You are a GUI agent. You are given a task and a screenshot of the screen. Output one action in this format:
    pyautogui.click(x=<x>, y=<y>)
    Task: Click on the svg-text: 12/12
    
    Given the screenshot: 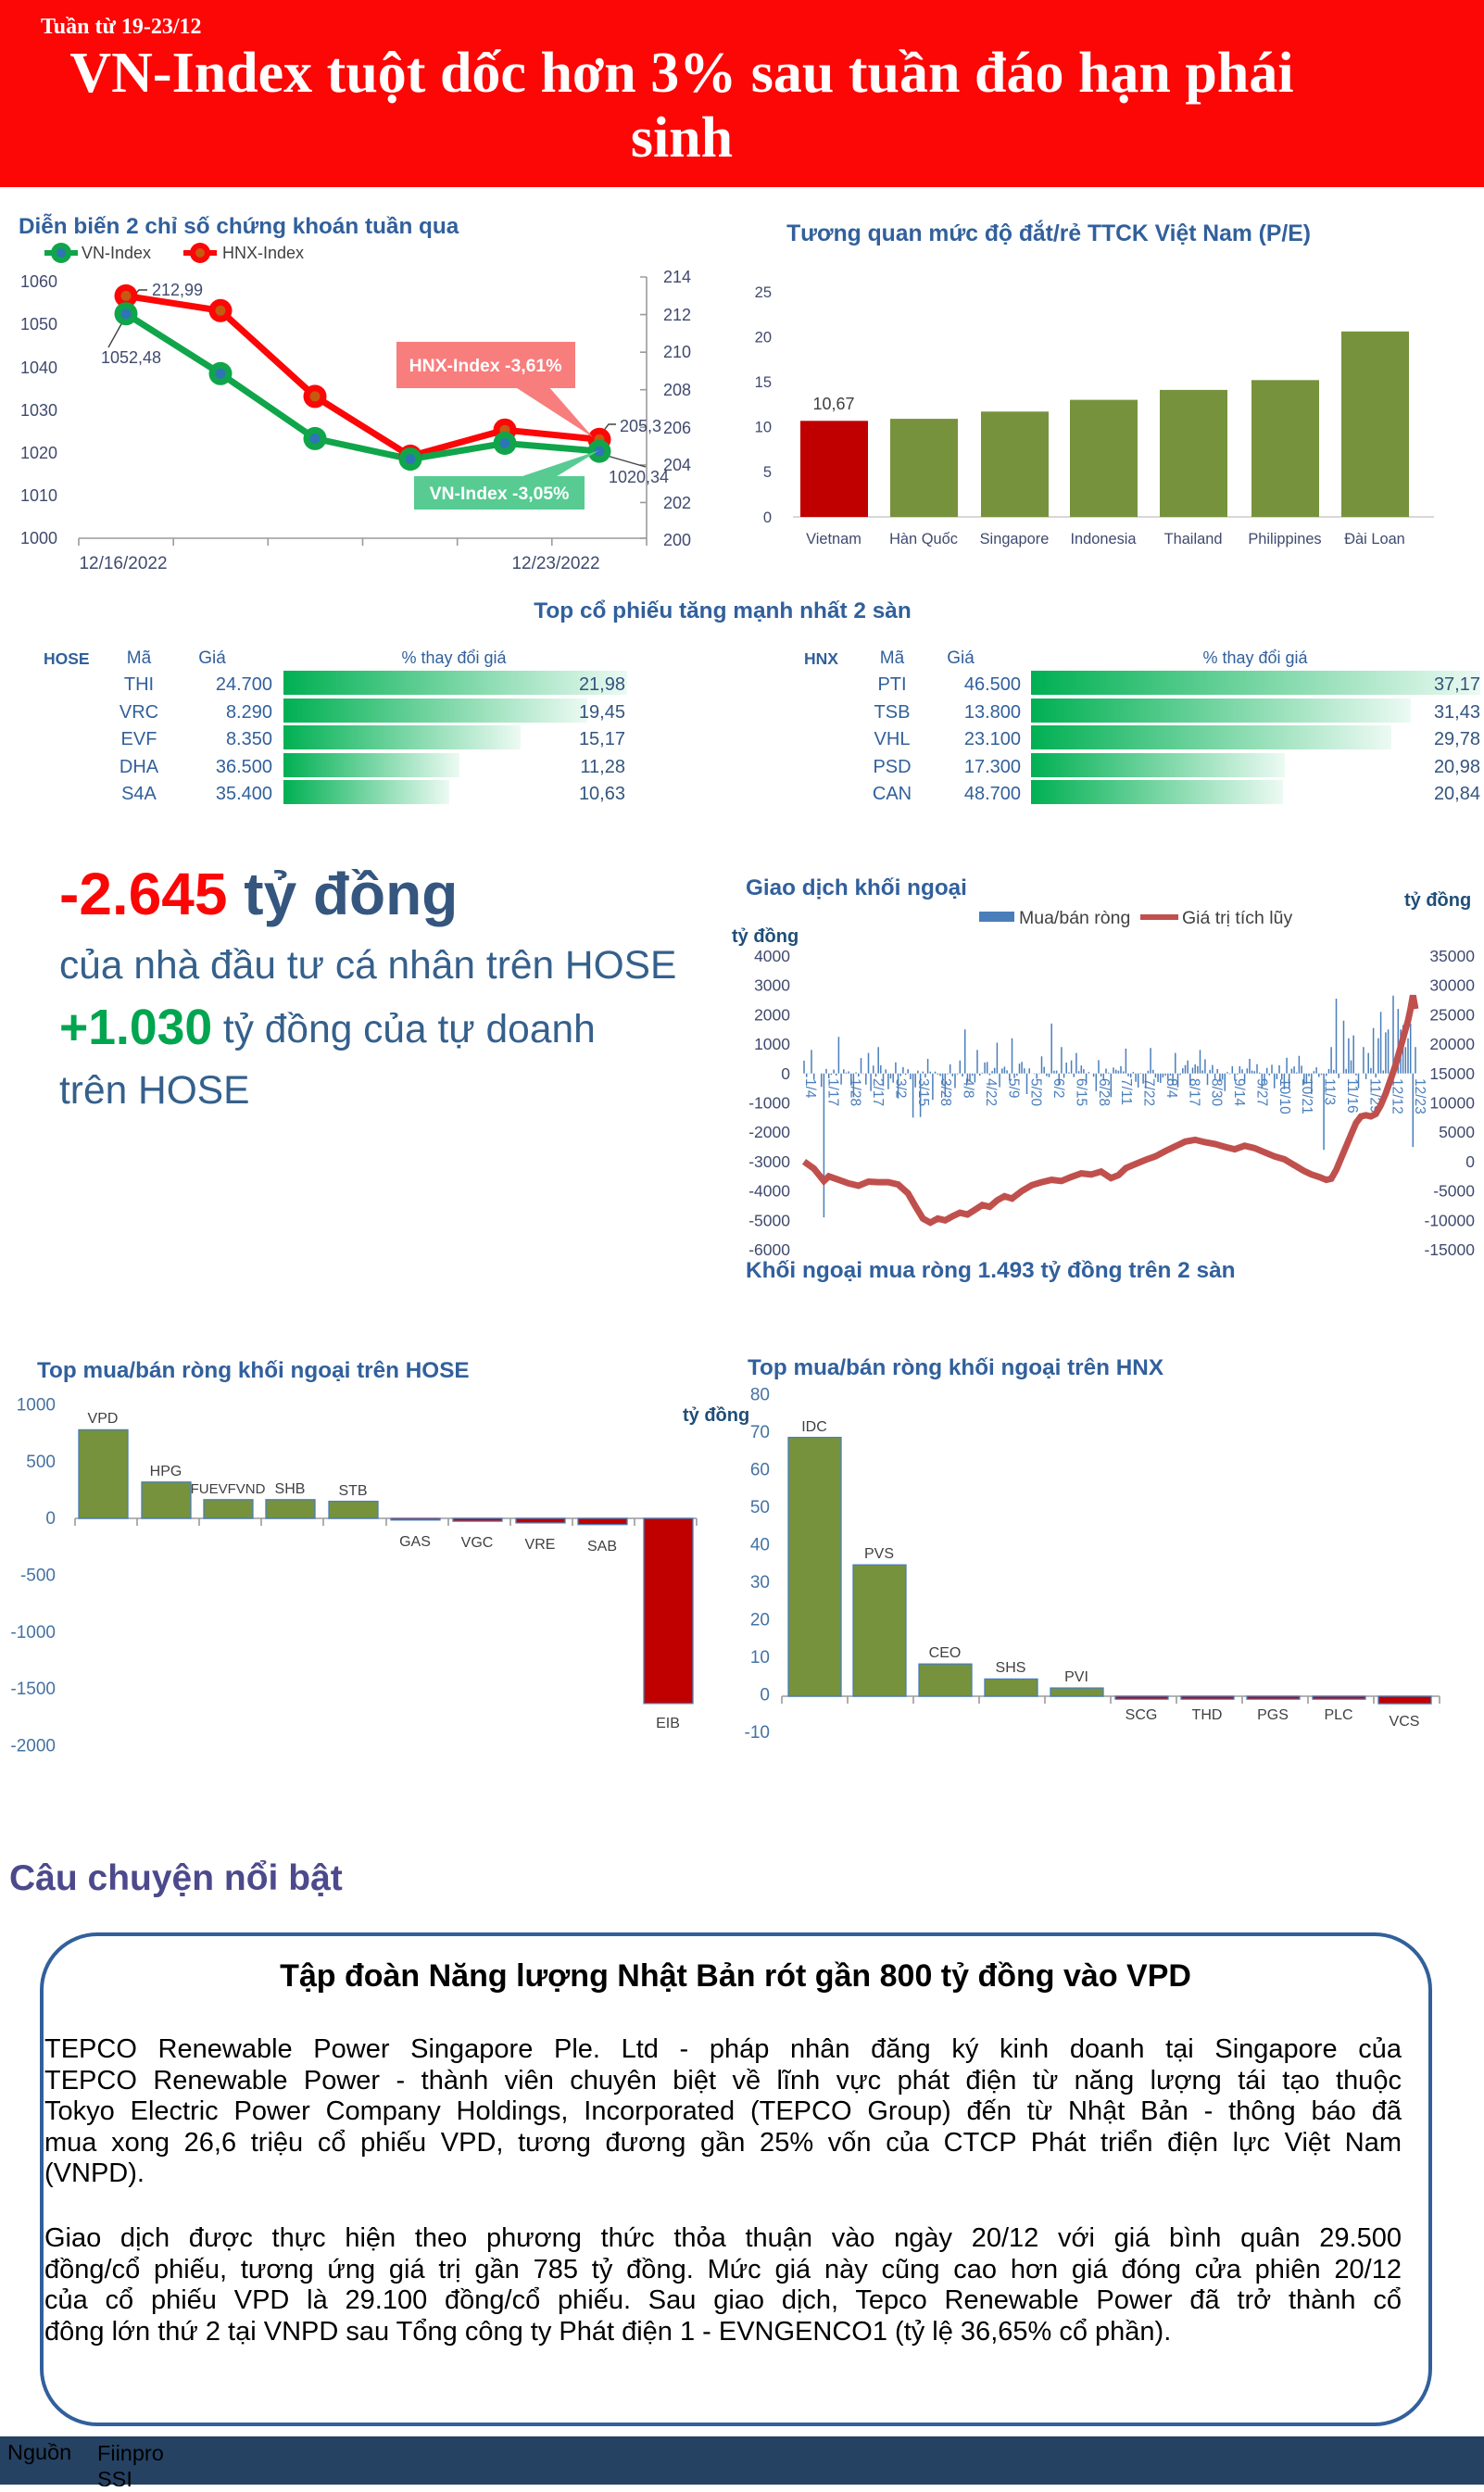 What is the action you would take?
    pyautogui.click(x=1397, y=1096)
    